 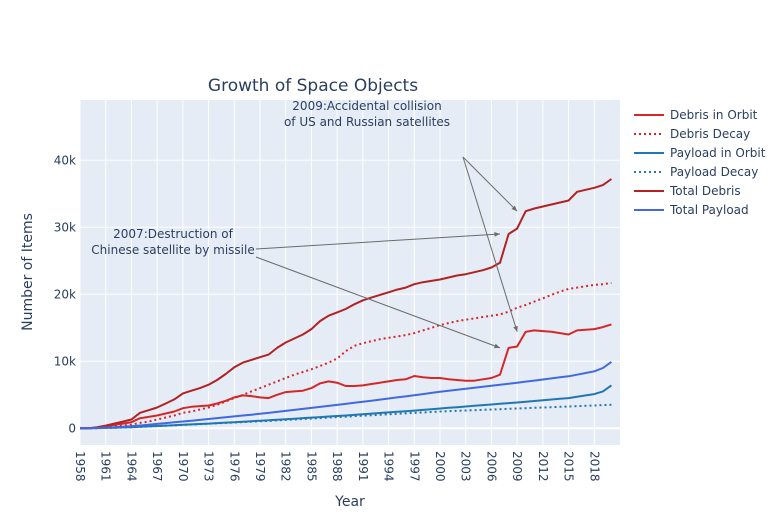 What do you see at coordinates (714, 172) in the screenshot?
I see `legend-item-label: Payload Decay` at bounding box center [714, 172].